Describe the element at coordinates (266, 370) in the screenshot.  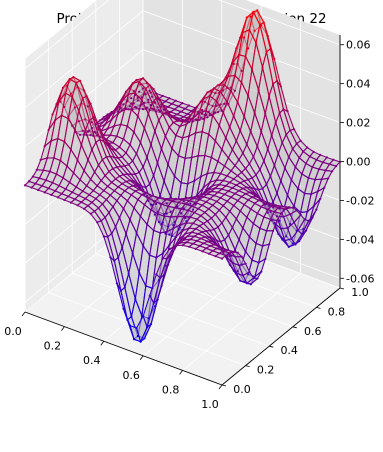
I see `y-tick-label: 0.2` at that location.